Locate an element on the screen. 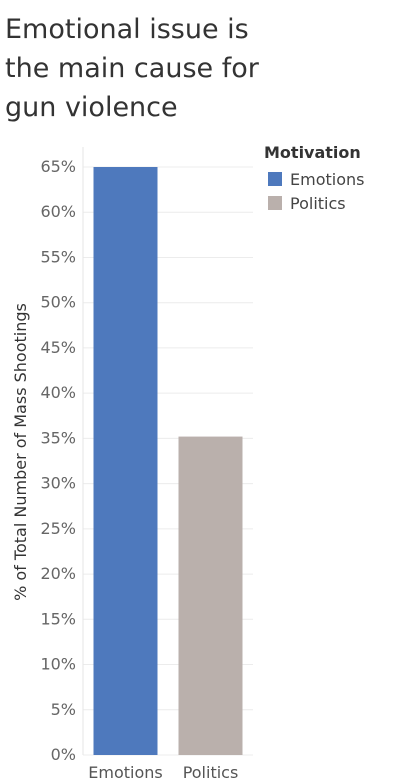  y-tick-label: 5% is located at coordinates (63, 709).